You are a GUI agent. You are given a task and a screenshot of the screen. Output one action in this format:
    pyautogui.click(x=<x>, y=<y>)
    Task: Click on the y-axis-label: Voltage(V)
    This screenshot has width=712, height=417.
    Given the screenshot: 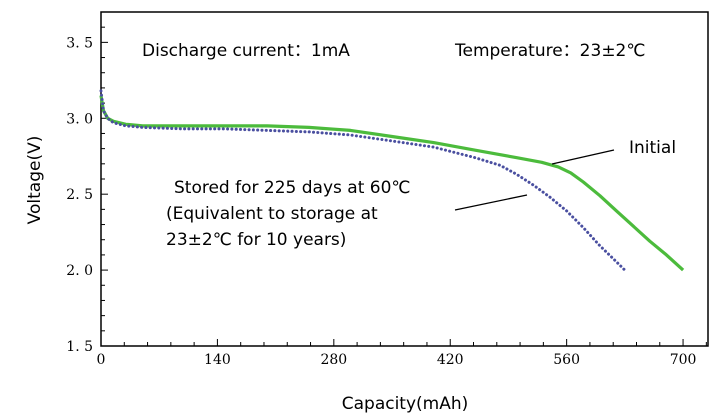 What is the action you would take?
    pyautogui.click(x=35, y=180)
    